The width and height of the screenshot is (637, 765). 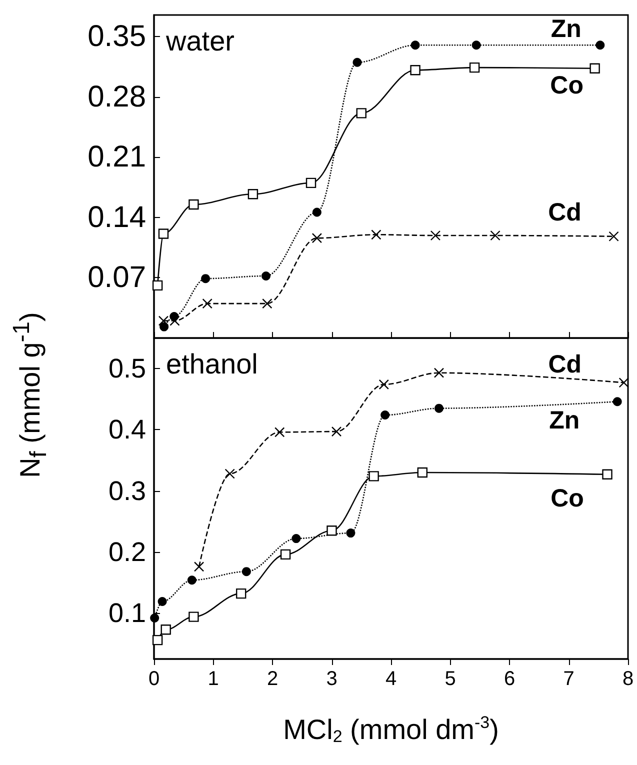 I want to click on x-tick-label: 6, so click(x=510, y=679).